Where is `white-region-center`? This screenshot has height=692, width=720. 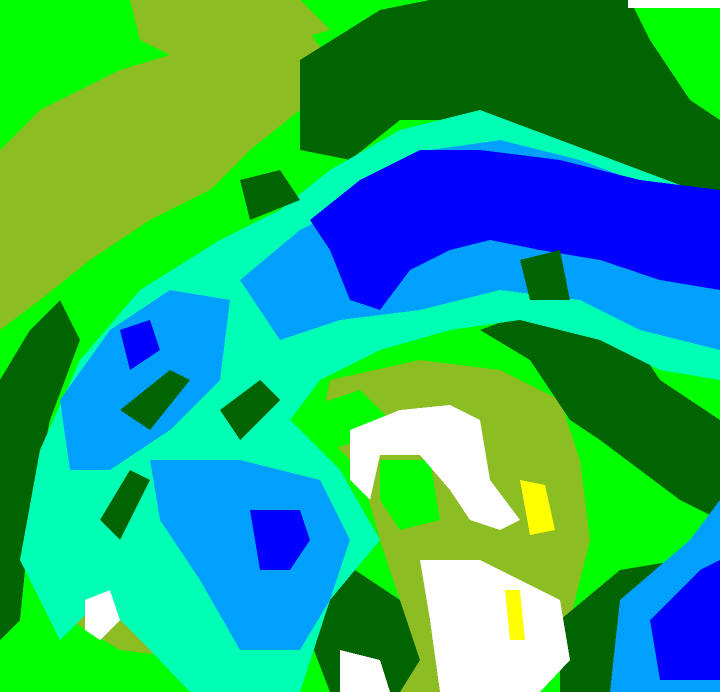
white-region-center is located at coordinates (435, 467).